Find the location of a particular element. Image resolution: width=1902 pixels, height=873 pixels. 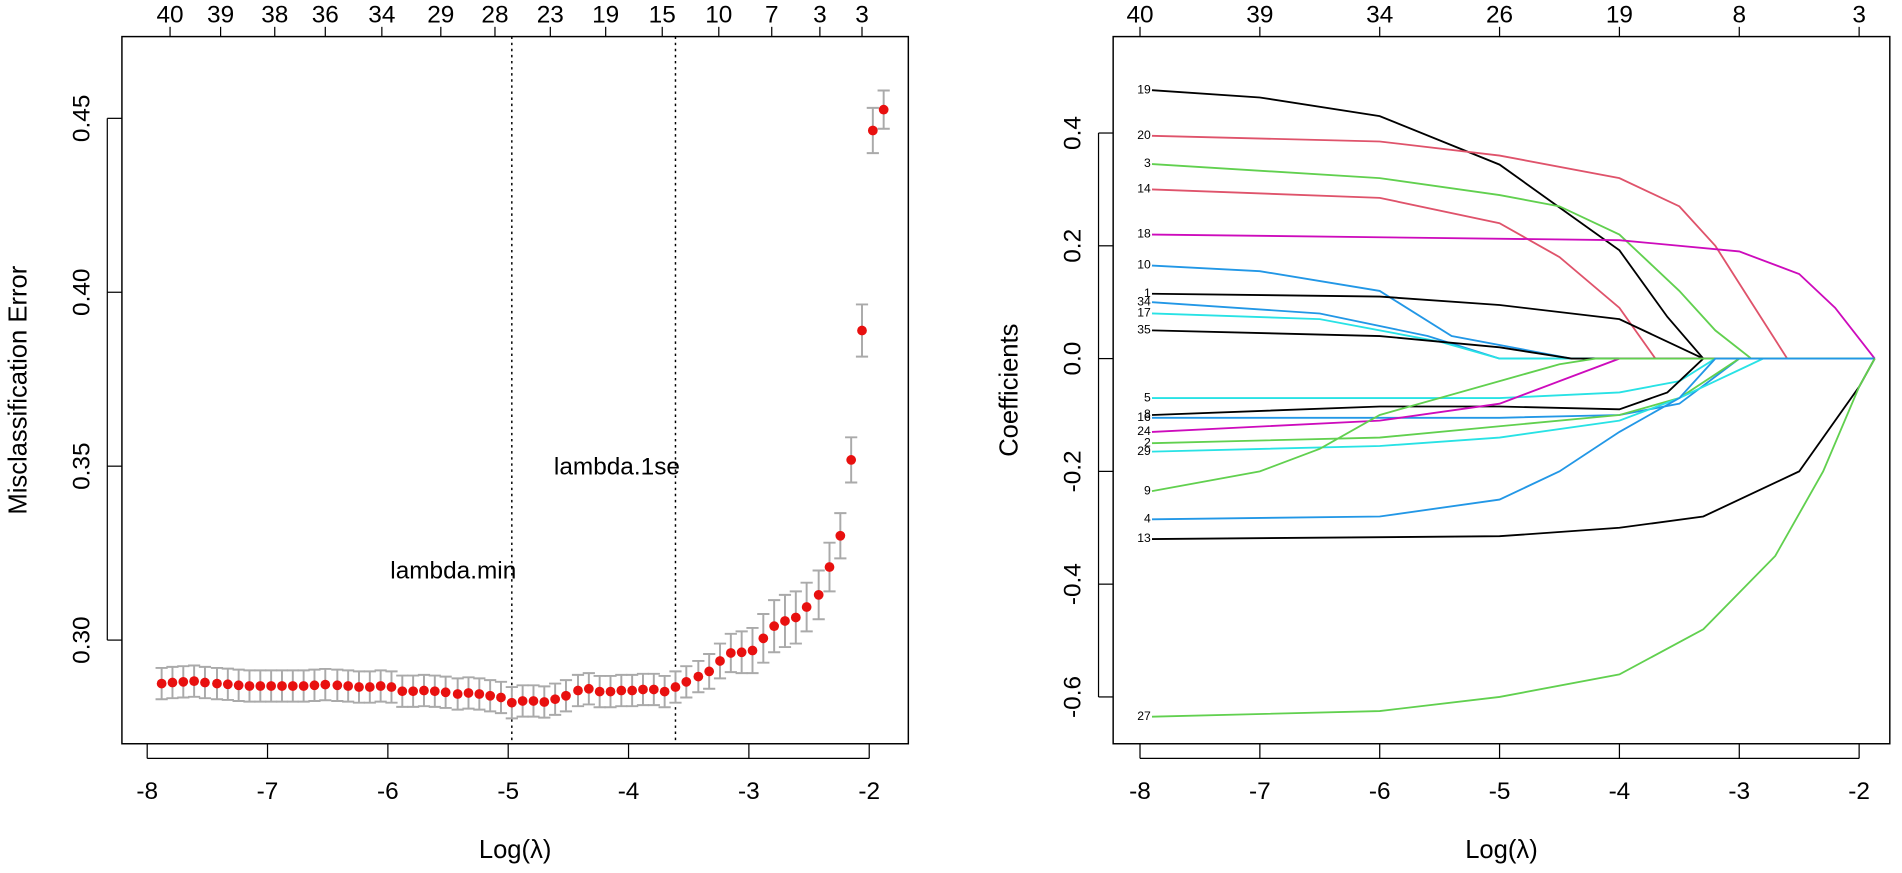

top-tick-label: 40 is located at coordinates (1139, 14).